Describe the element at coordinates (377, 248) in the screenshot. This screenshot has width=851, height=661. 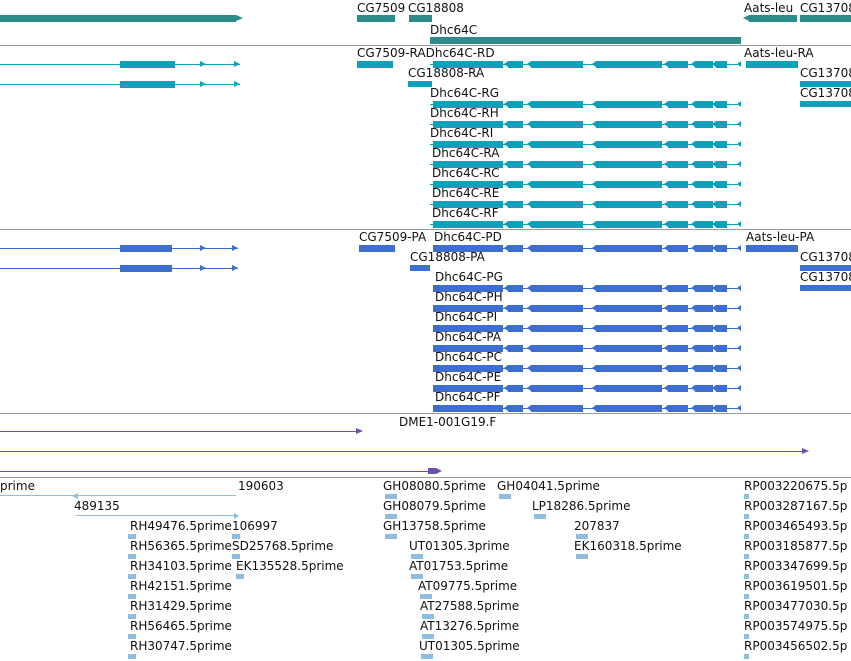
I see `protein-cg7509-pa` at that location.